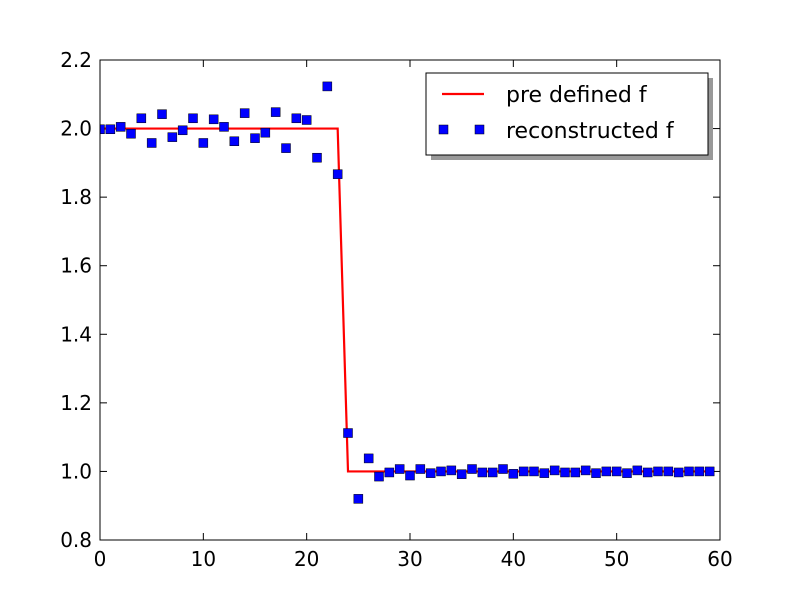 This screenshot has width=800, height=600. What do you see at coordinates (76, 129) in the screenshot?
I see `y-tick-label: 2.0` at bounding box center [76, 129].